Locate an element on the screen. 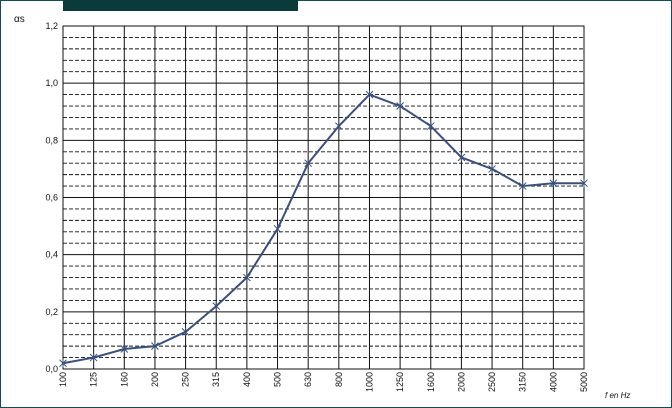  y-tick-label: 0,6 is located at coordinates (51, 198).